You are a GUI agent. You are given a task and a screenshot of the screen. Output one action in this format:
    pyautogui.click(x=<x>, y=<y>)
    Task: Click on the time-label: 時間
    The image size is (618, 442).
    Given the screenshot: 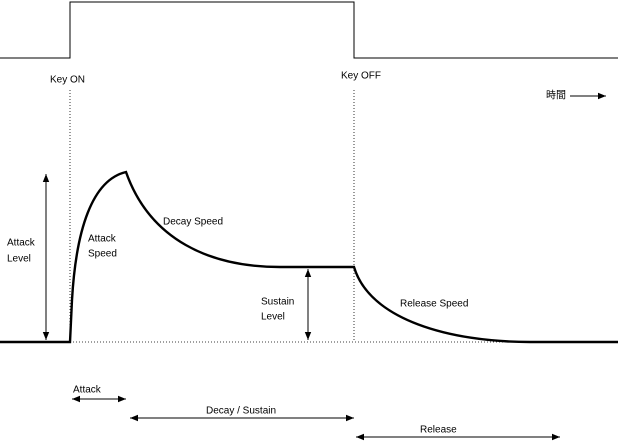 What is the action you would take?
    pyautogui.click(x=556, y=96)
    